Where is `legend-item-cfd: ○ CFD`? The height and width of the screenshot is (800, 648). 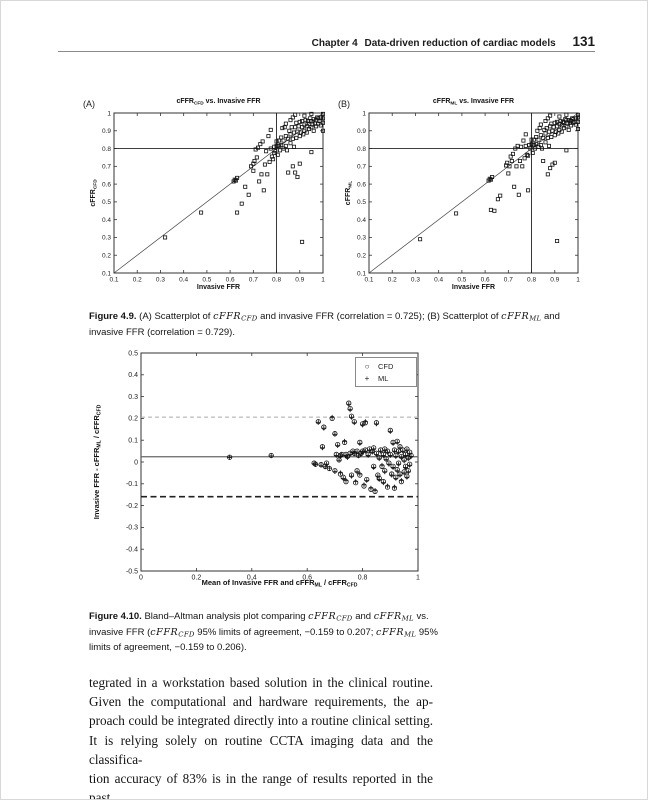
legend-item-cfd: ○ CFD is located at coordinates (385, 366).